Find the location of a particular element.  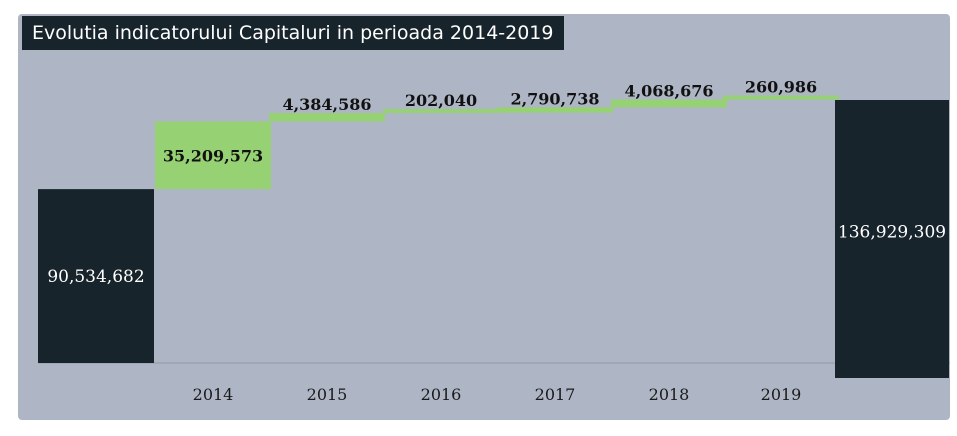

data-label: 4,384,586 is located at coordinates (326, 104).